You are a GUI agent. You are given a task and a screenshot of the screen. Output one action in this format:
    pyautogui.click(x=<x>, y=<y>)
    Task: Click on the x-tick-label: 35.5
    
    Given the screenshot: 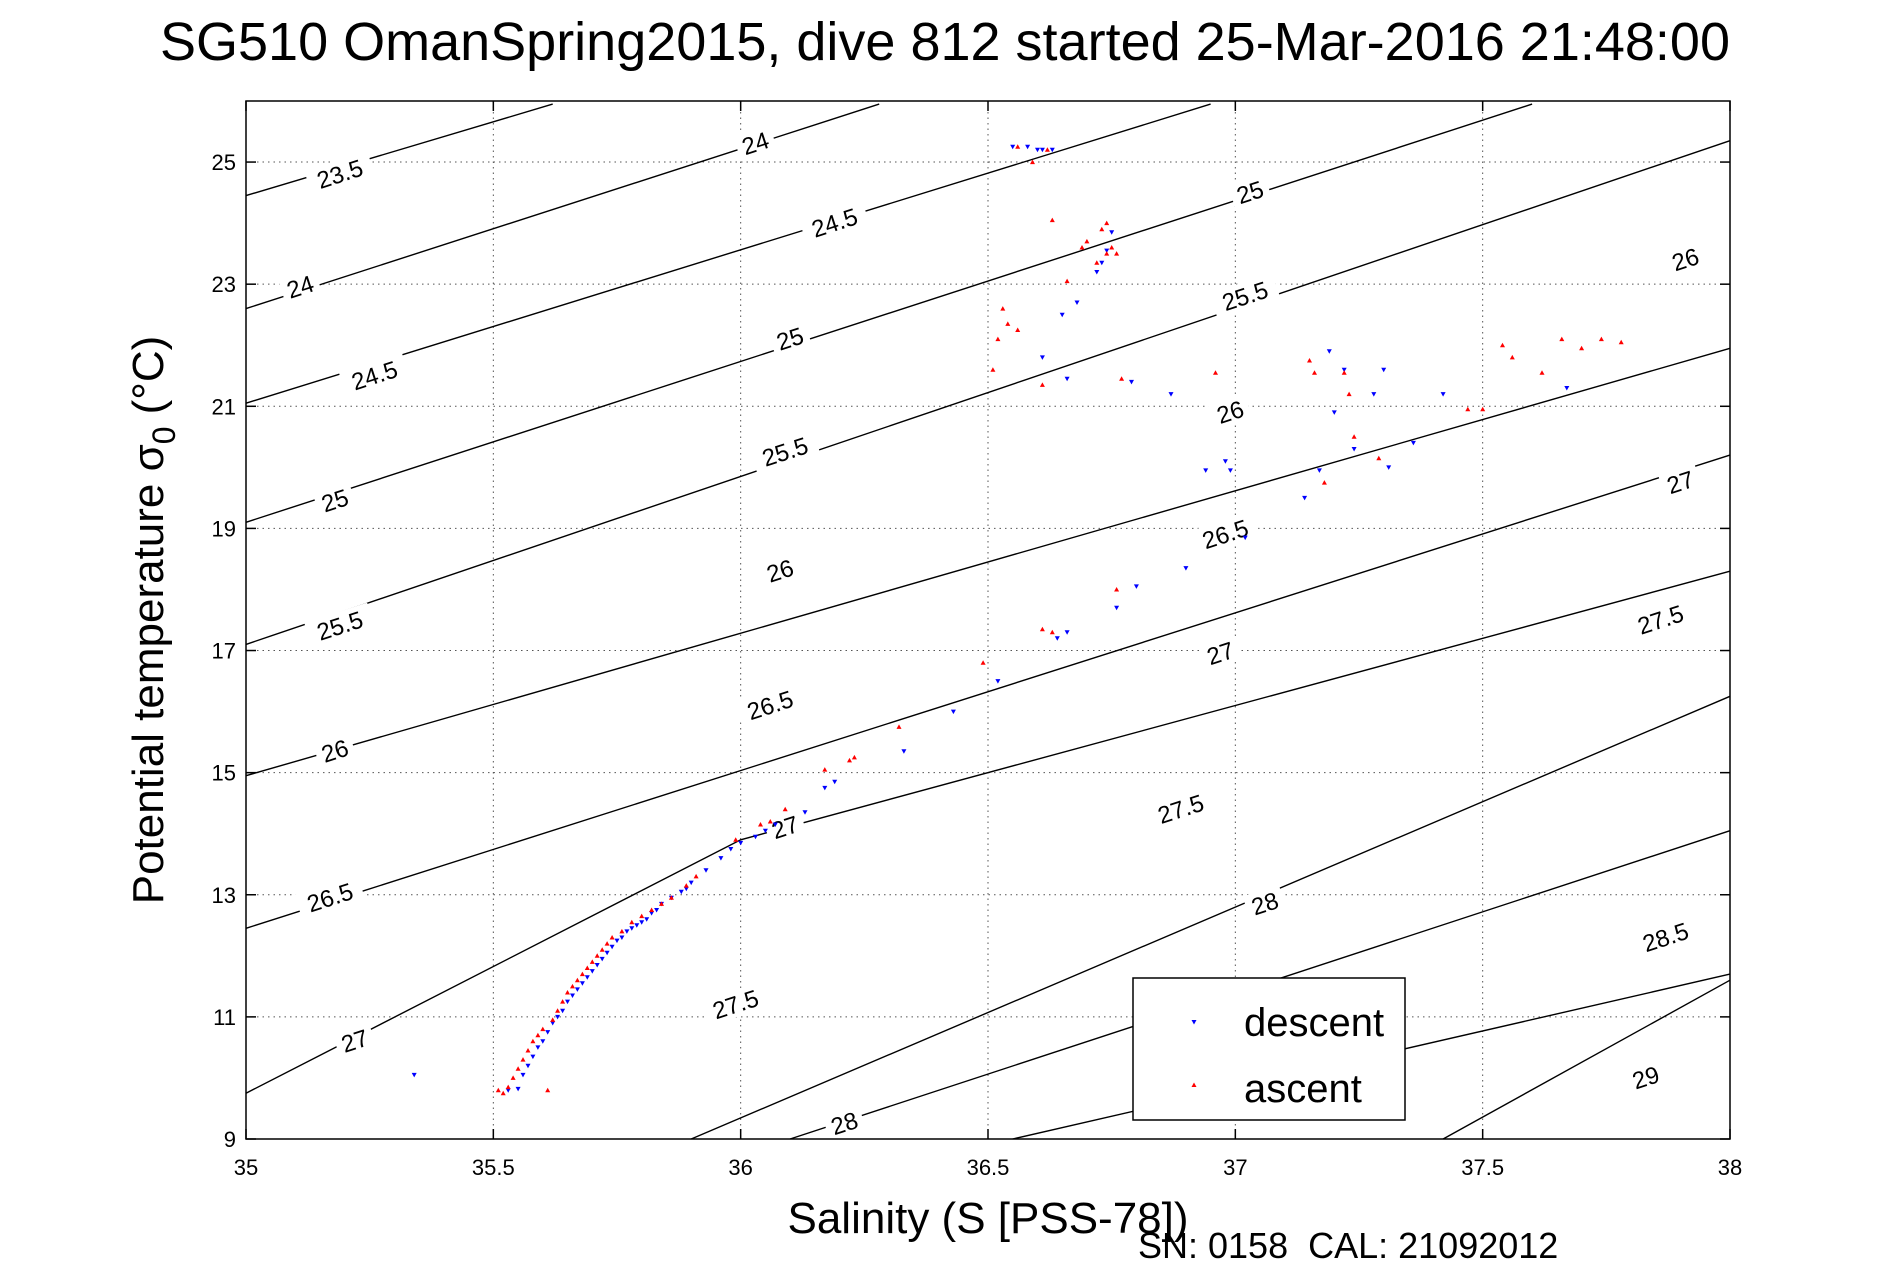 What is the action you would take?
    pyautogui.click(x=493, y=1167)
    